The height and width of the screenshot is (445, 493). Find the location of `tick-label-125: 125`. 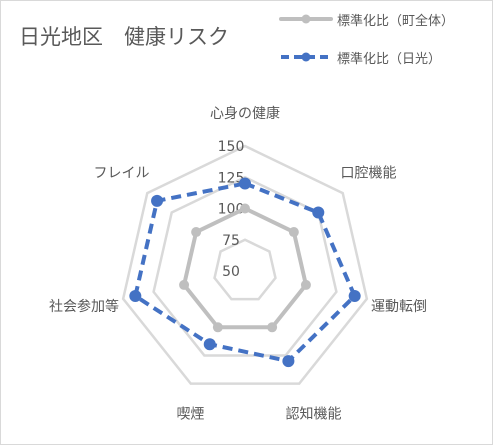

tick-label-125: 125 is located at coordinates (231, 178).